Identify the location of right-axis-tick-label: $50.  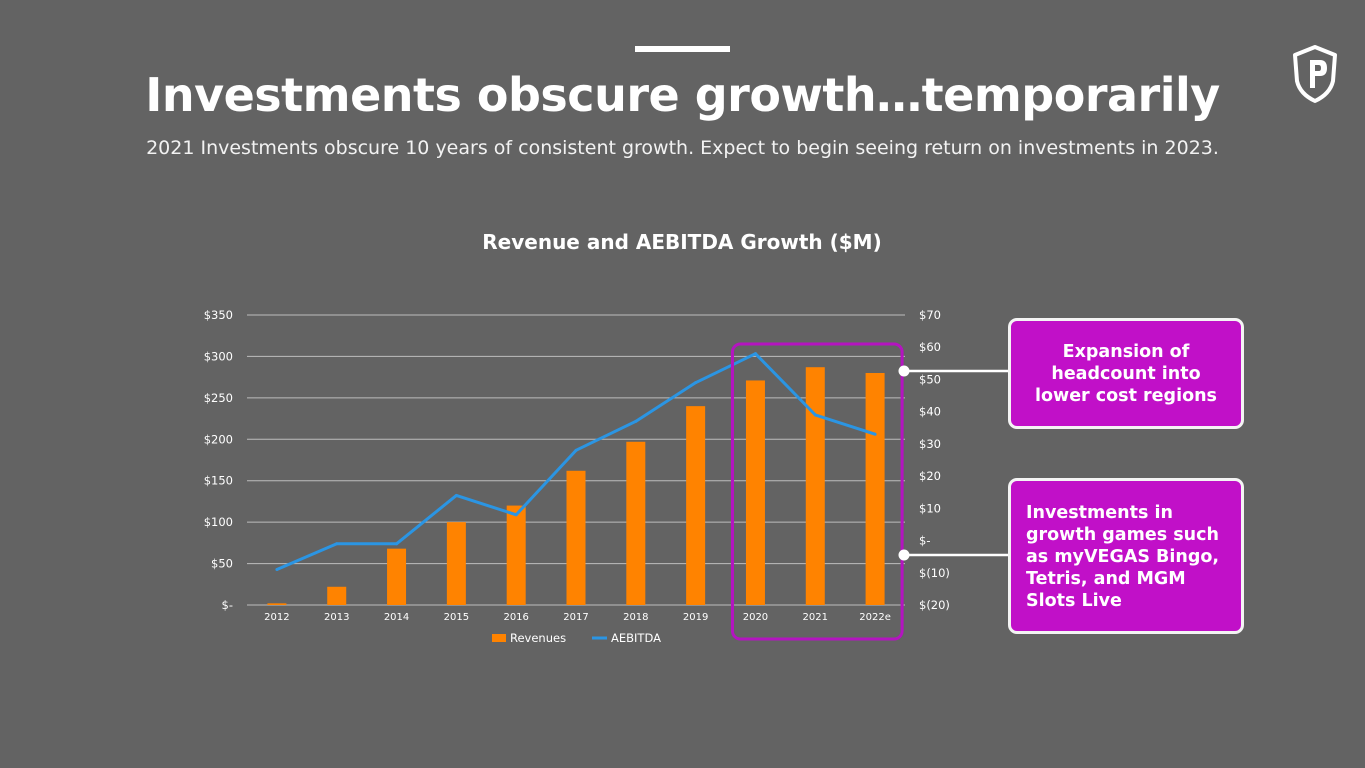
(930, 379).